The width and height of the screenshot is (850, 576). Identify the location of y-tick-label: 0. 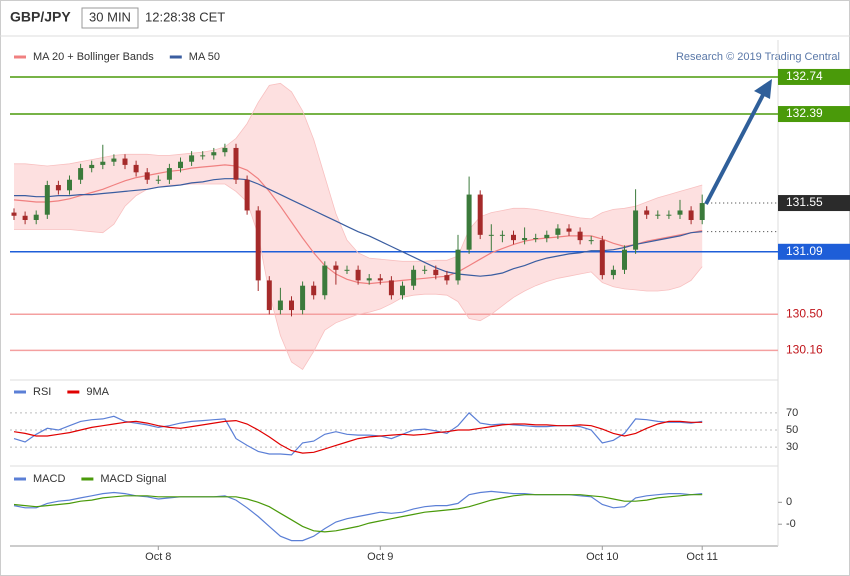
(789, 502).